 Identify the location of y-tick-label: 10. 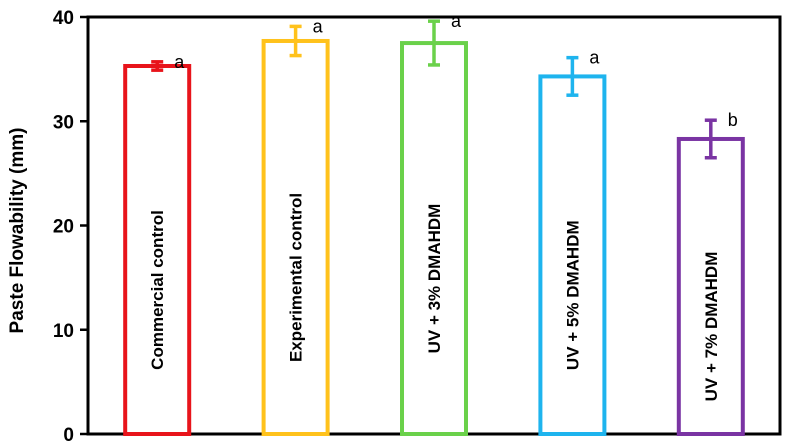
(63, 331).